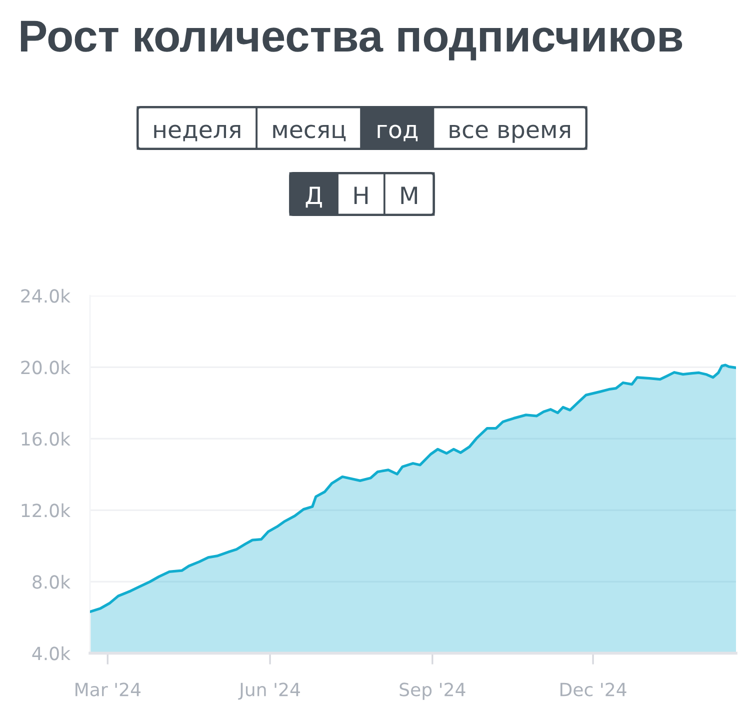  Describe the element at coordinates (309, 133) in the screenshot. I see `text: месяц` at that location.